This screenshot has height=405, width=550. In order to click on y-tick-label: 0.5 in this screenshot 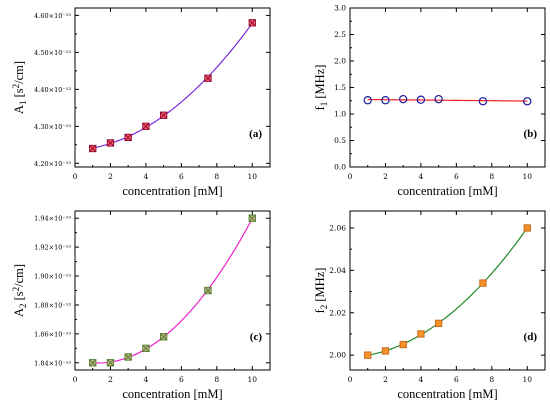, I will do `click(340, 140)`.